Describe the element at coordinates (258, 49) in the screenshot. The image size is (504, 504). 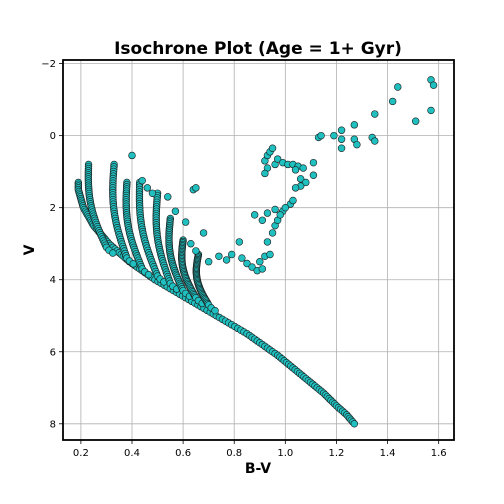
I see `chart-title: Isochrone Plot (Age = 1+ Gyr)` at that location.